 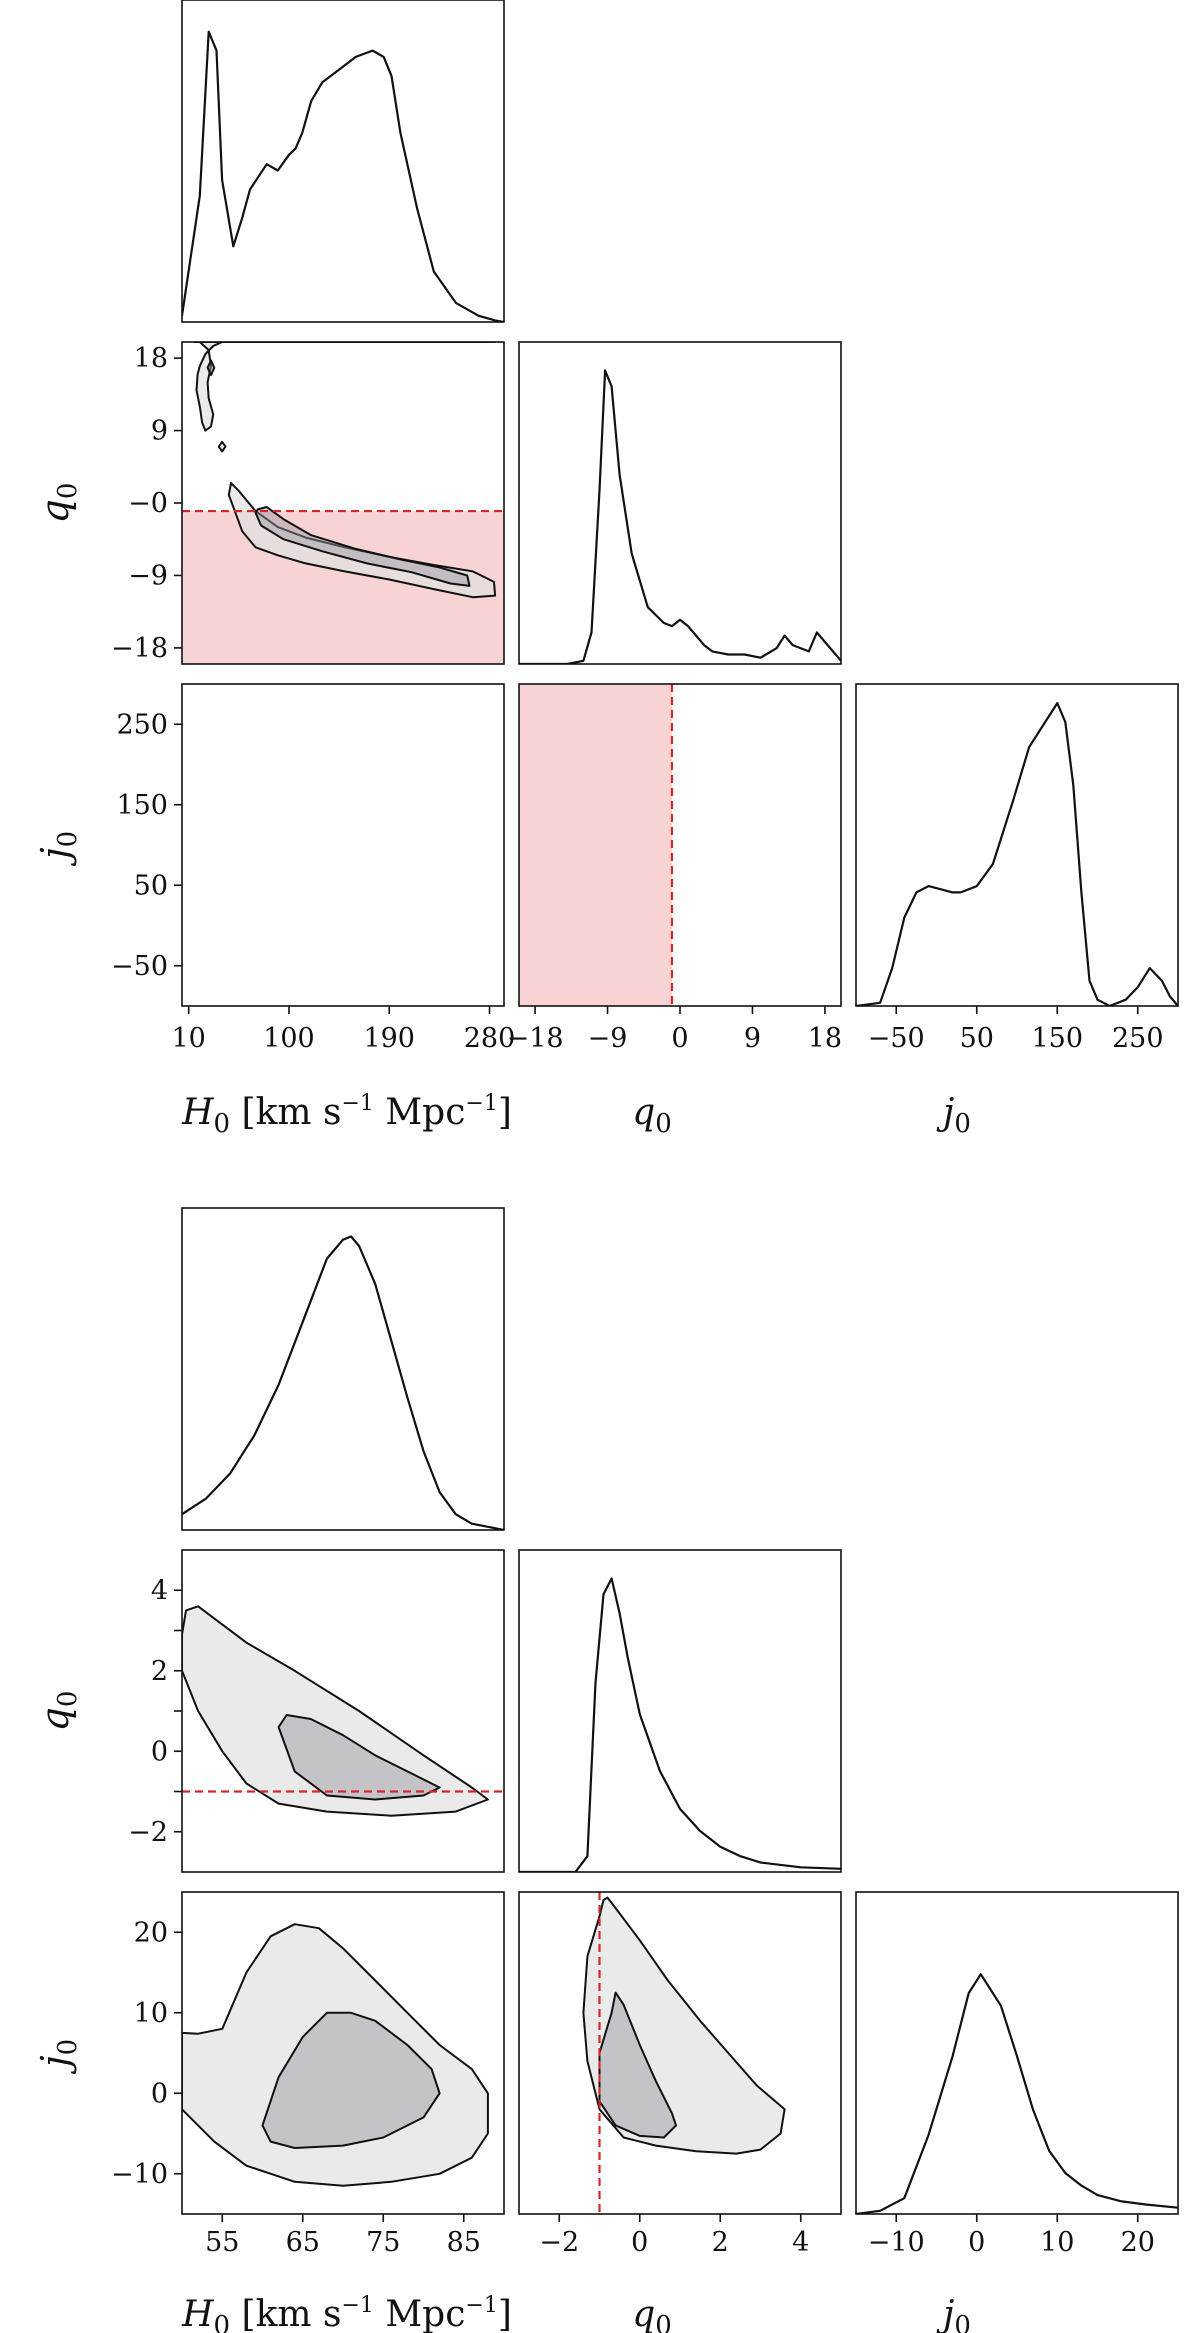 What do you see at coordinates (362, 546) in the screenshot?
I see `contour-inner-main` at bounding box center [362, 546].